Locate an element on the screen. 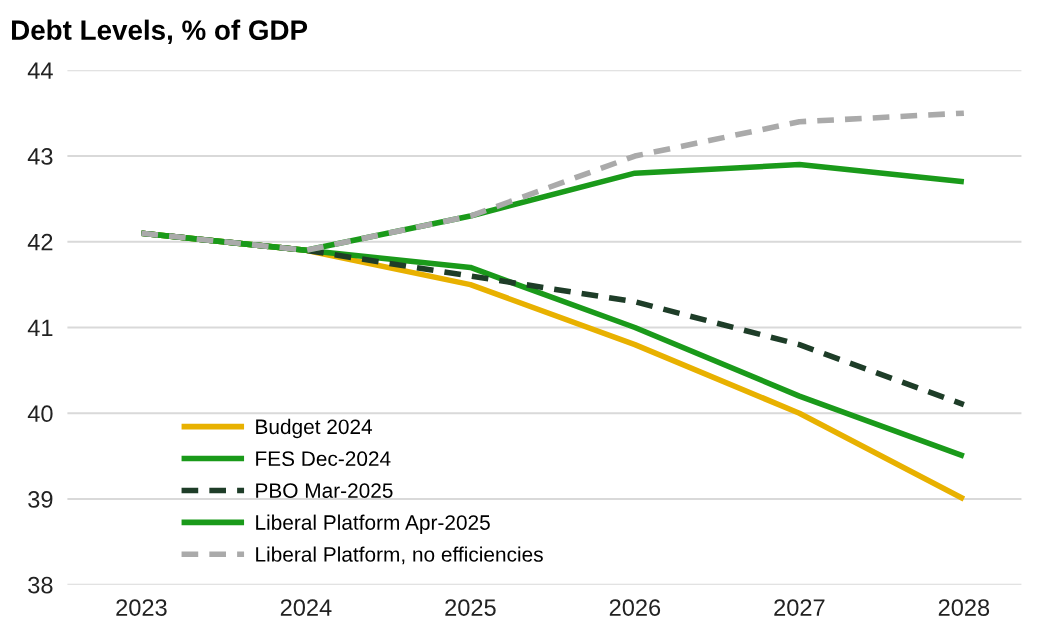 The height and width of the screenshot is (639, 1037). chart-title: Debt Levels, % of GDP is located at coordinates (160, 32).